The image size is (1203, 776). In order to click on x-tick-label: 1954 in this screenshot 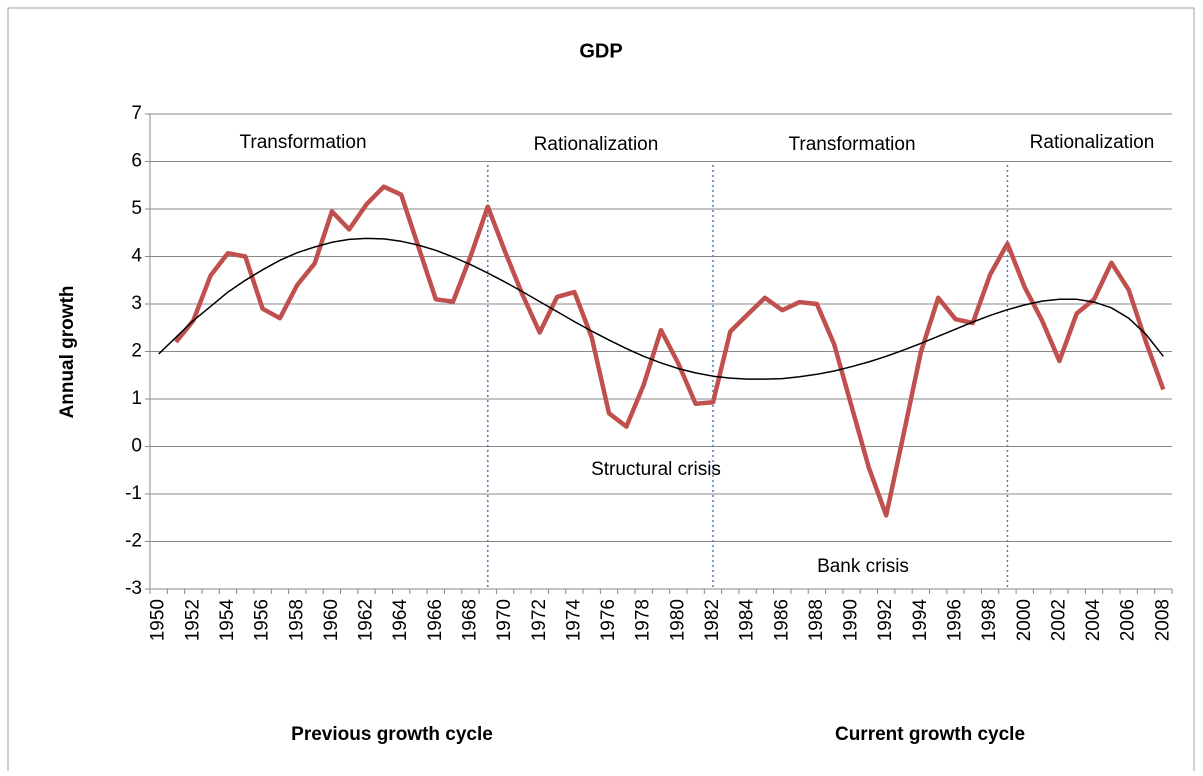, I will do `click(227, 620)`.